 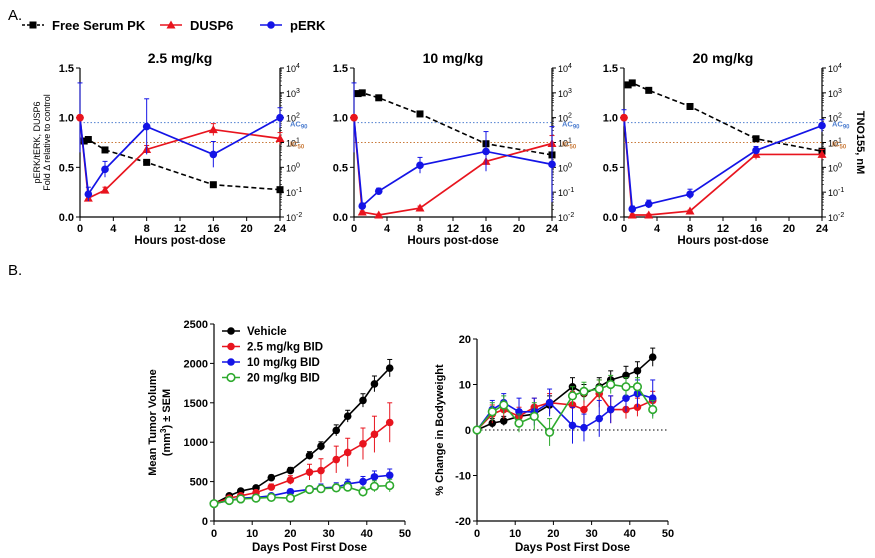 I want to click on perk-line, so click(x=723, y=164).